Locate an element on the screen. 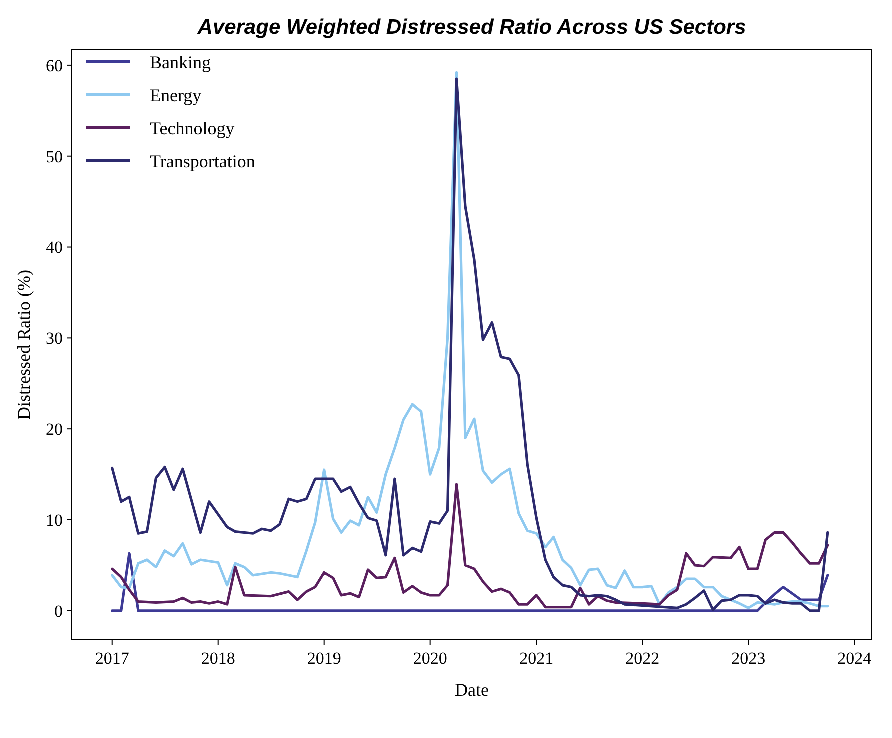 The width and height of the screenshot is (892, 738). y-tick-label: 60 is located at coordinates (54, 66).